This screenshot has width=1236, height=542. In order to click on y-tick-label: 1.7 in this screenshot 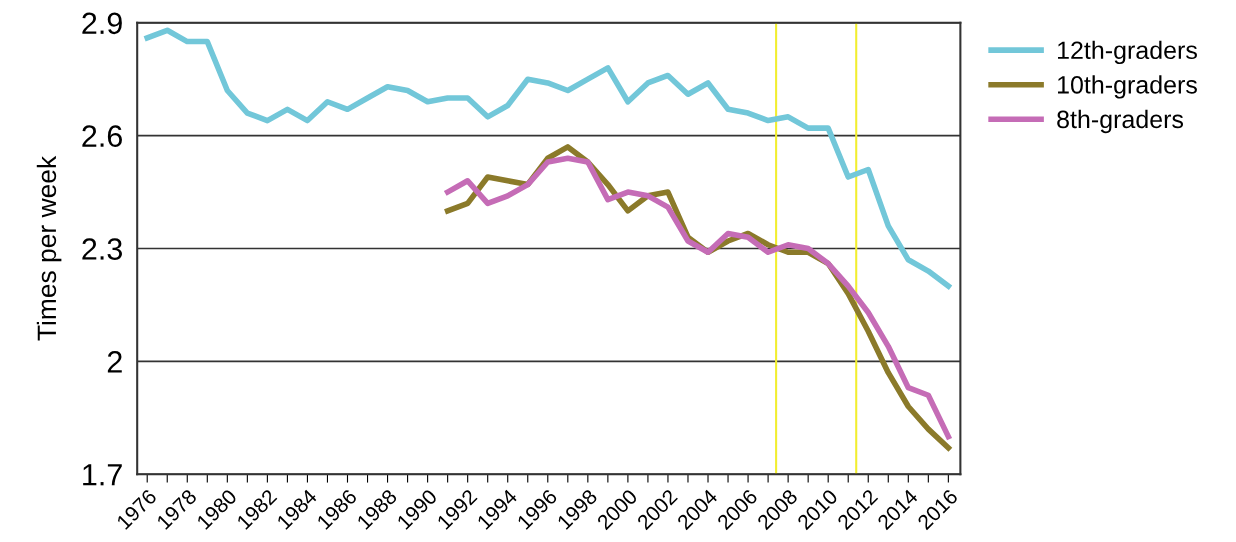, I will do `click(102, 475)`.